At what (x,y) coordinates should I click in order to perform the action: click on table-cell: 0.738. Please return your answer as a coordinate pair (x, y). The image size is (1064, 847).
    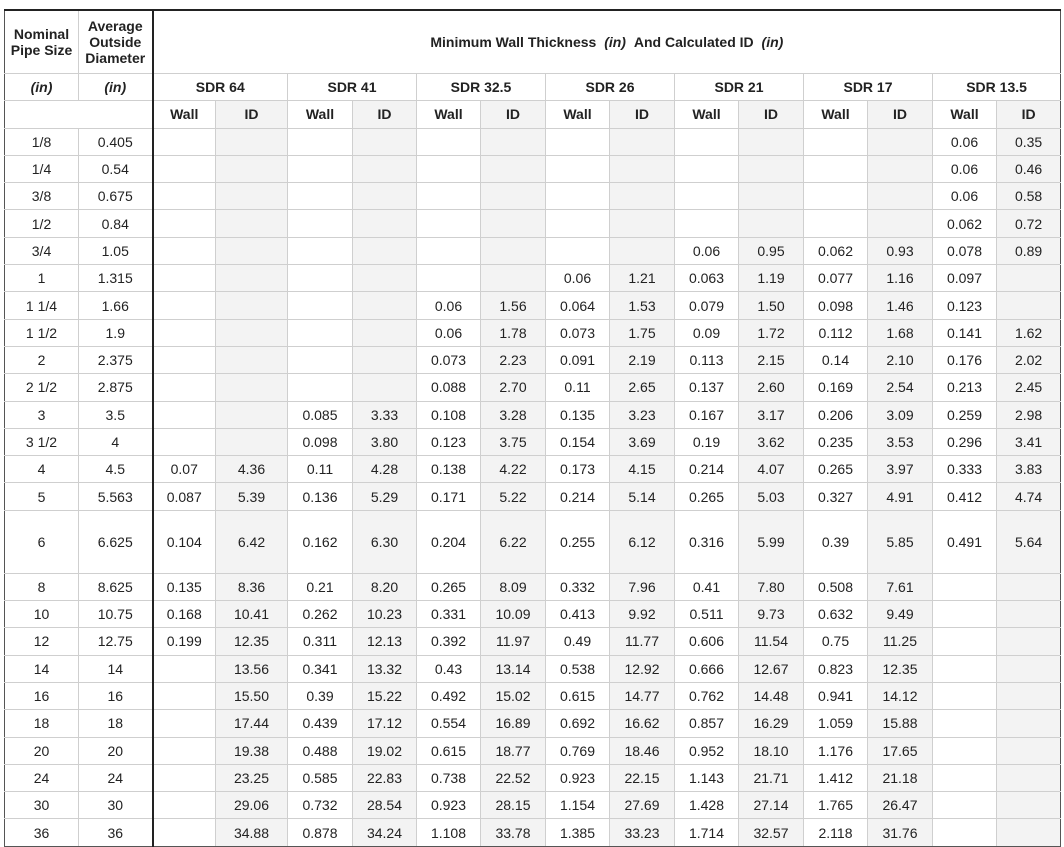
    Looking at the image, I should click on (448, 778).